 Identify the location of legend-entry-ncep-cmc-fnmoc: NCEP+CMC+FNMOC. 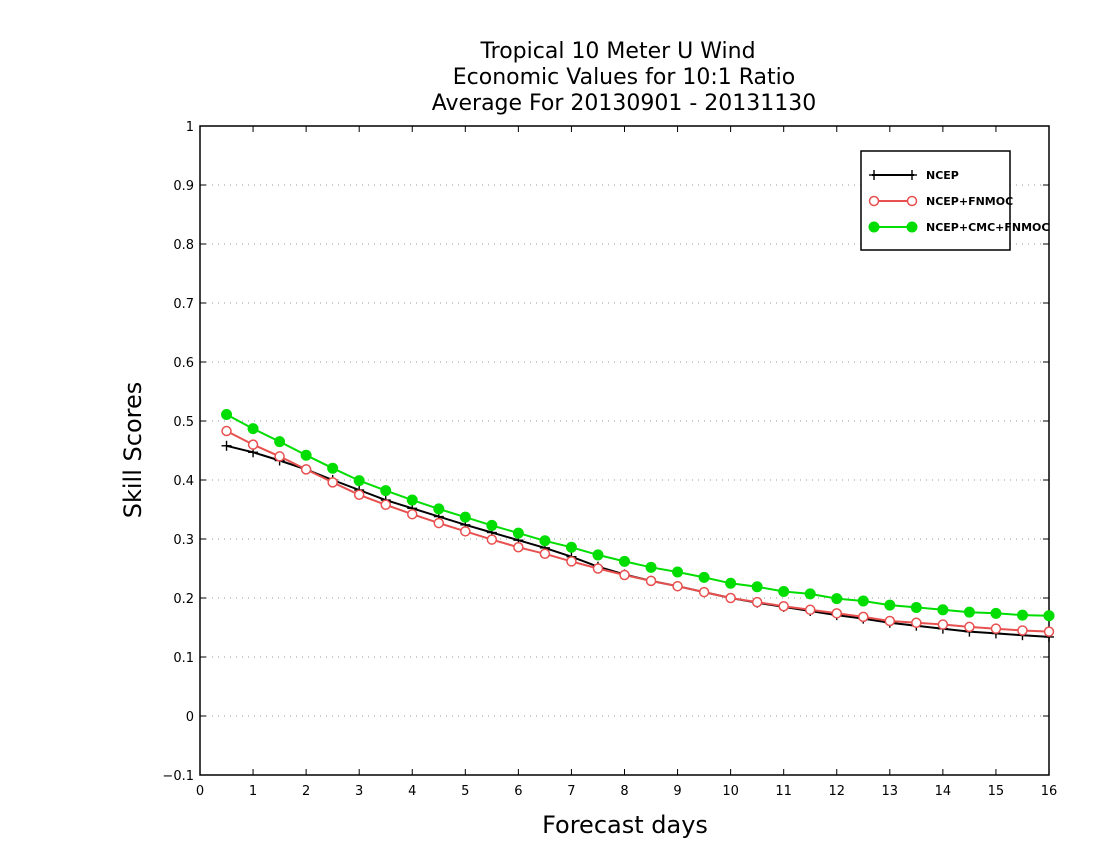
(958, 227).